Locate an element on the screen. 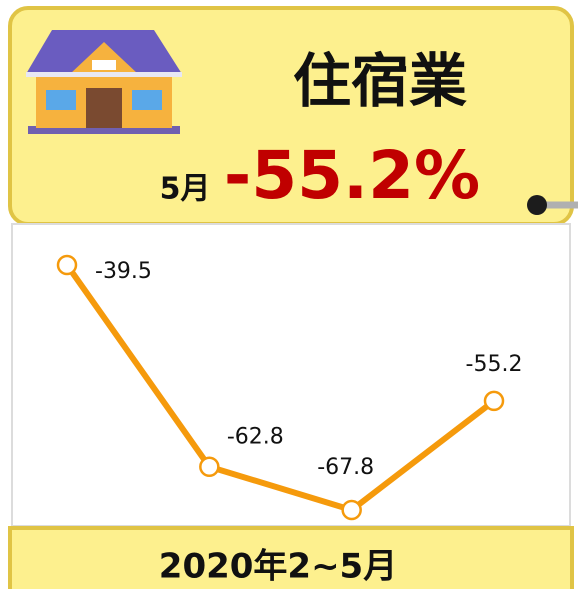 Image resolution: width=578 pixels, height=589 pixels. pin is located at coordinates (537, 205).